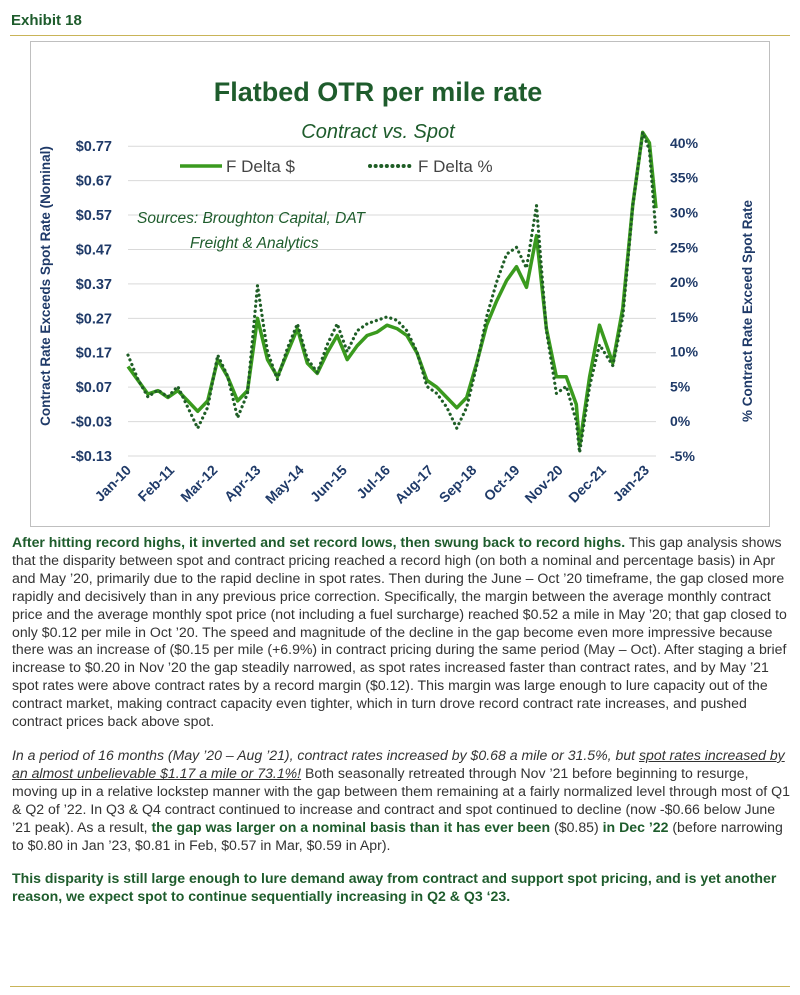 Image resolution: width=800 pixels, height=995 pixels. What do you see at coordinates (94, 388) in the screenshot?
I see `y-left-tick-label: $0.07` at bounding box center [94, 388].